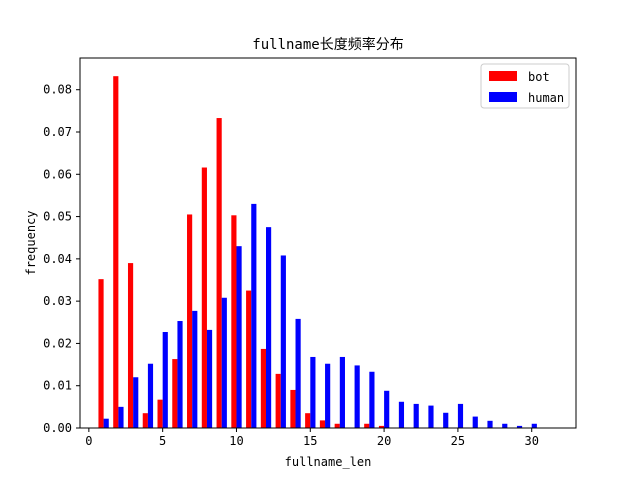 The width and height of the screenshot is (640, 480). What do you see at coordinates (503, 97) in the screenshot?
I see `legend-swatch-human` at bounding box center [503, 97].